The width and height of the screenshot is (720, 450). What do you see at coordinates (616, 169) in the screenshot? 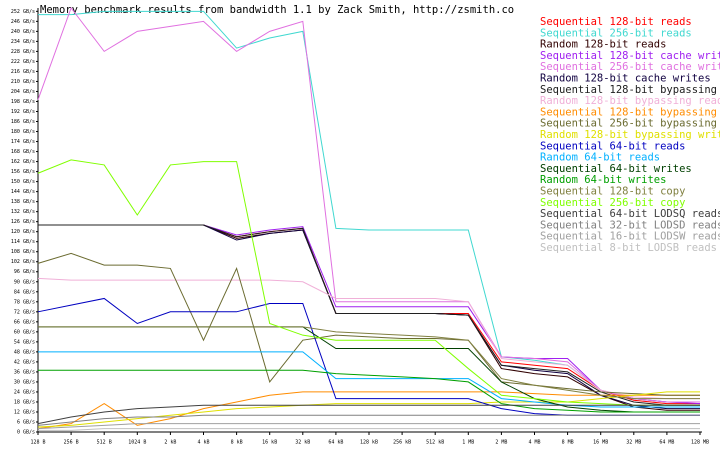
I see `legend-entry: Sequential 64-bit writes` at bounding box center [616, 169].